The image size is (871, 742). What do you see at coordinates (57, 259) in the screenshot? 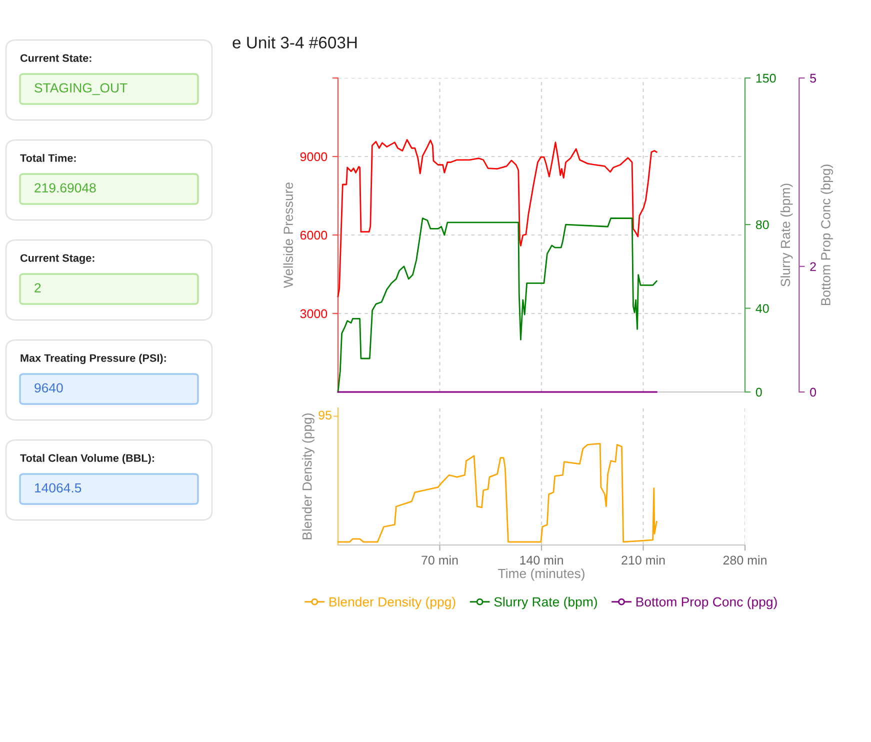
I see `text: Current Stage:` at bounding box center [57, 259].